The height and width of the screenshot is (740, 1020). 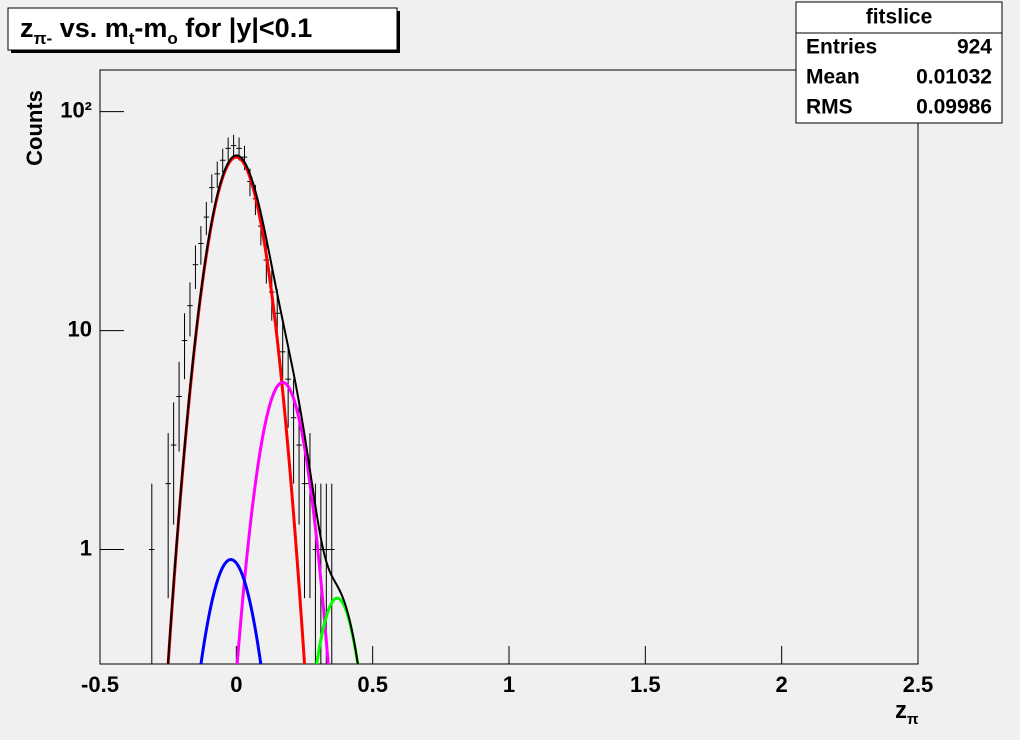 I want to click on stats-value: 0.01032, so click(x=954, y=77).